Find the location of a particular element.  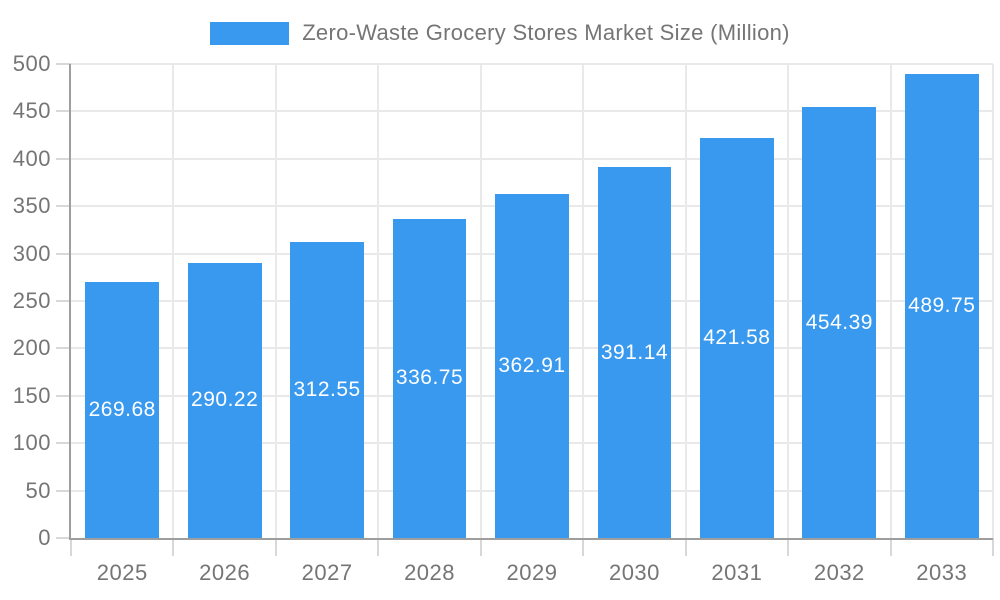

bar-2026: 290.22 is located at coordinates (224, 400).